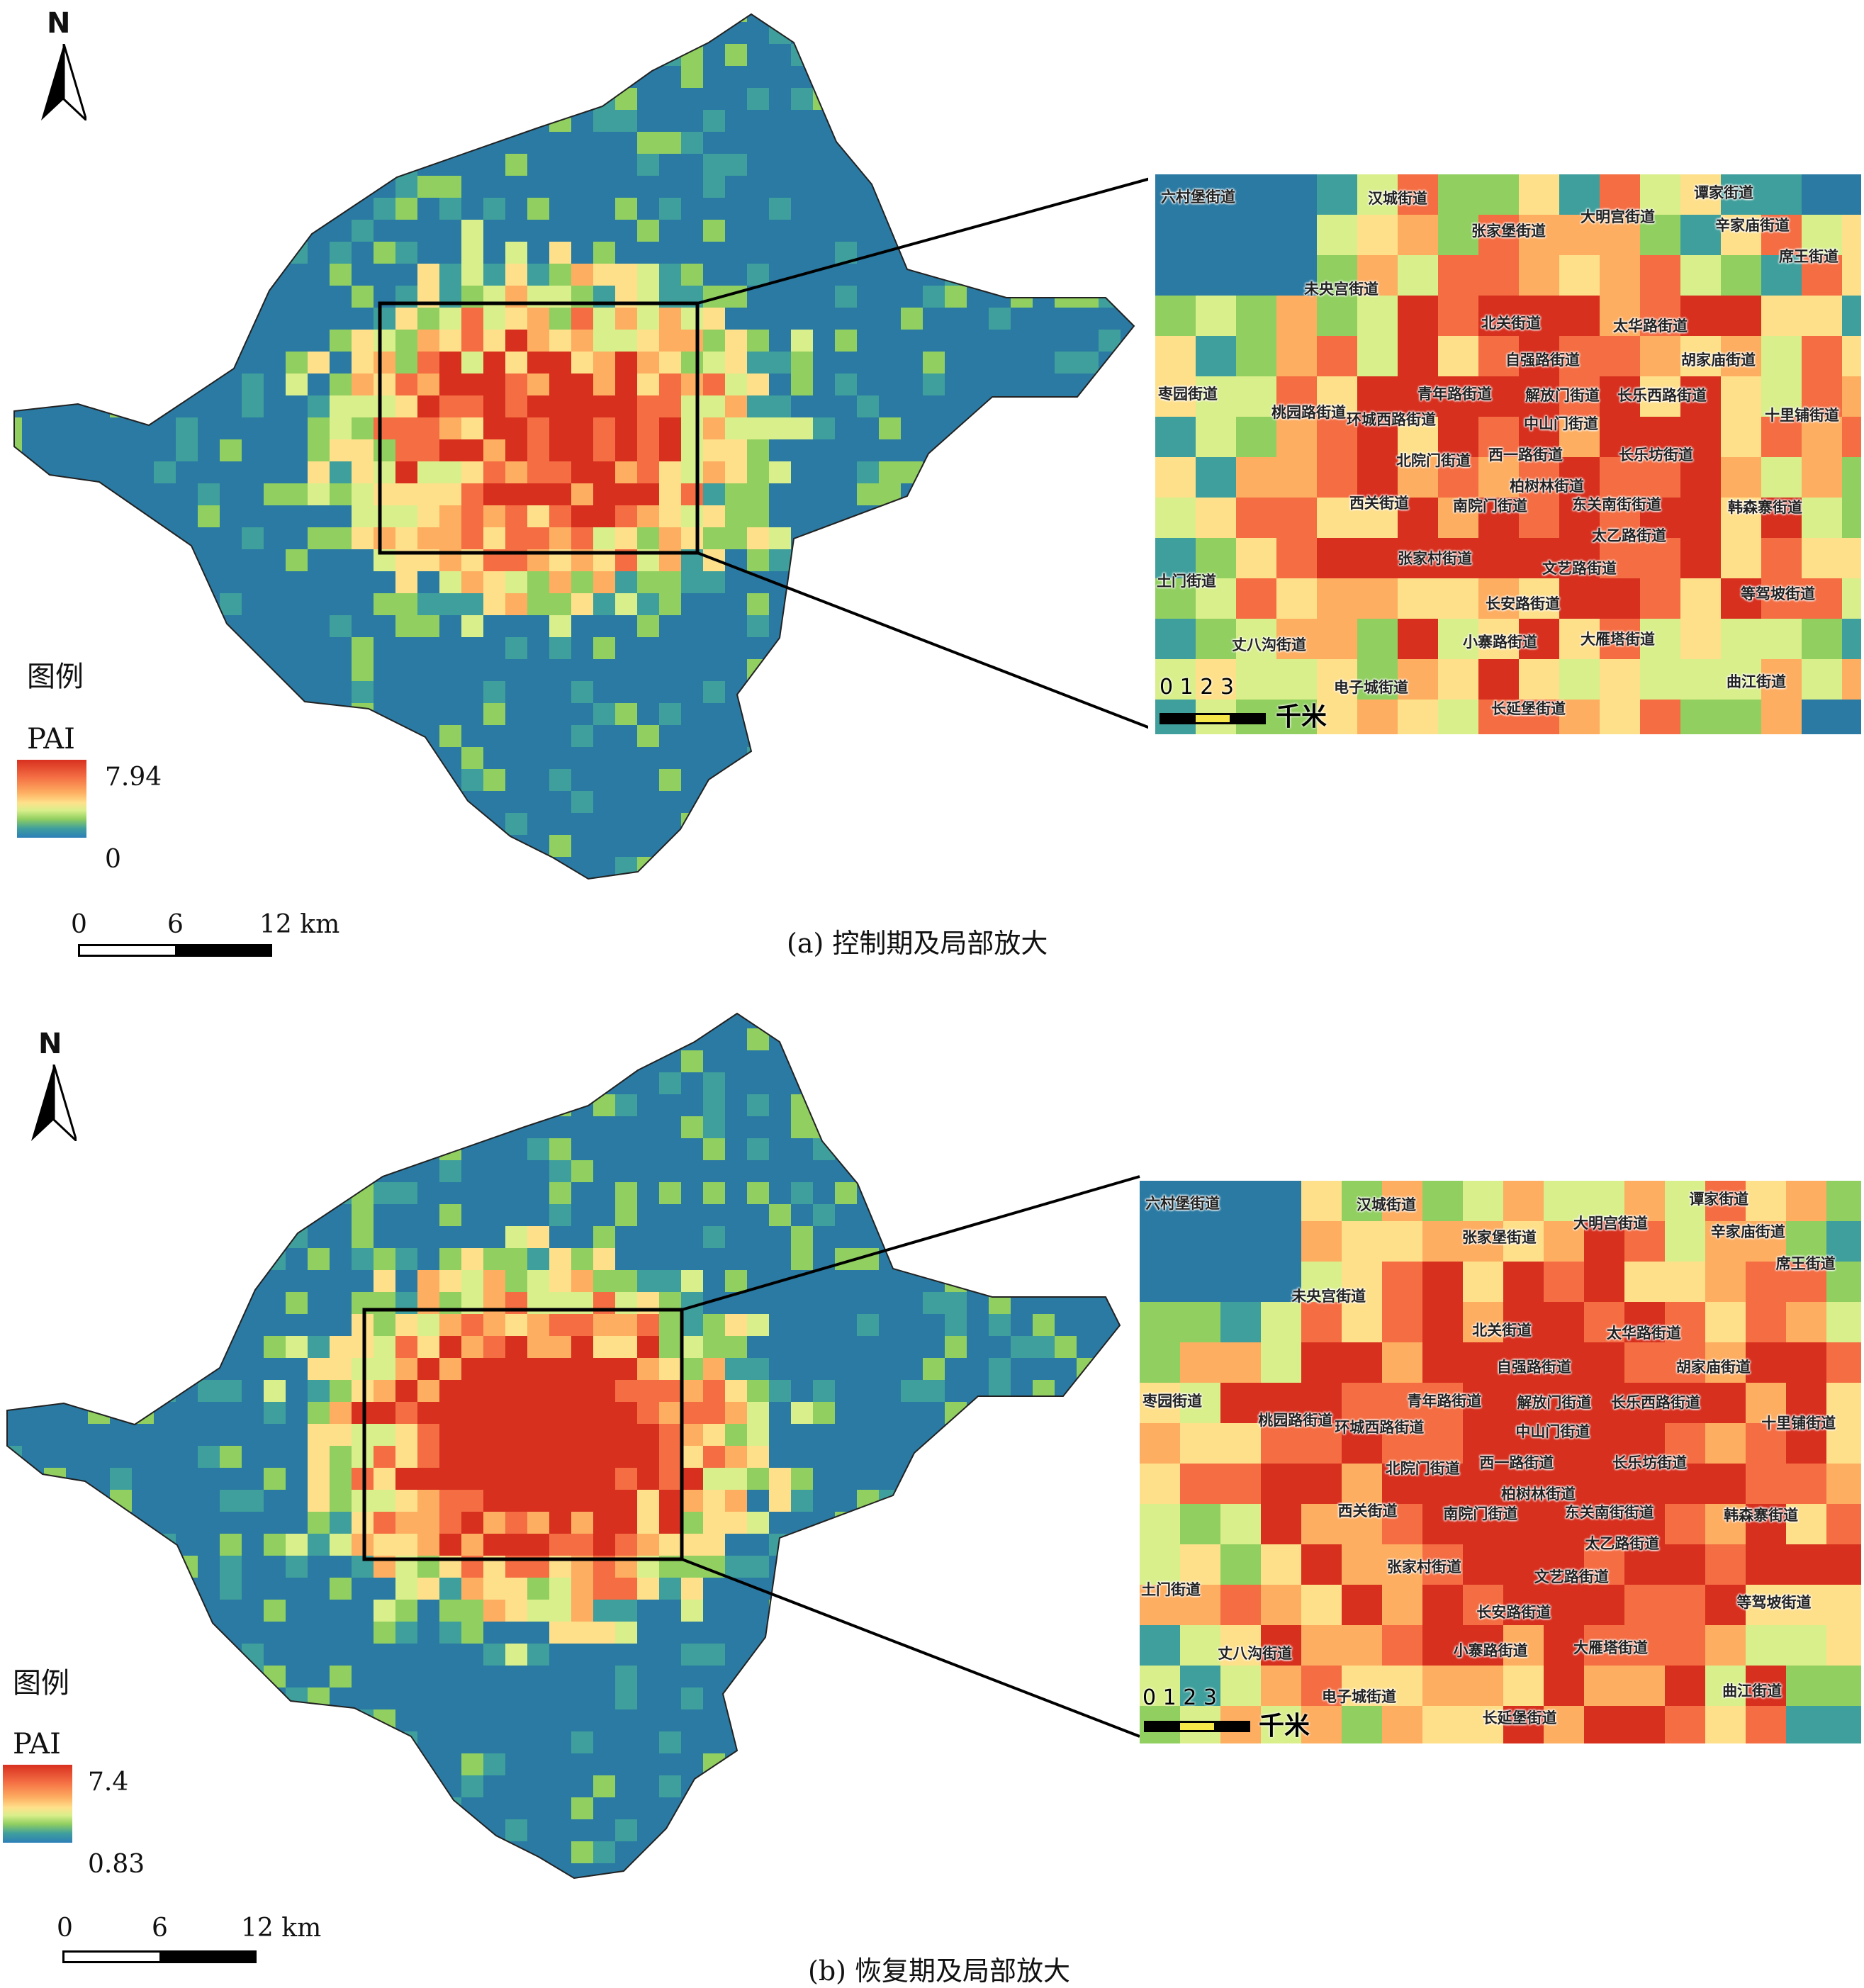 This screenshot has height=1988, width=1864. What do you see at coordinates (1360, 1696) in the screenshot?
I see `street-label: 电子城街道` at bounding box center [1360, 1696].